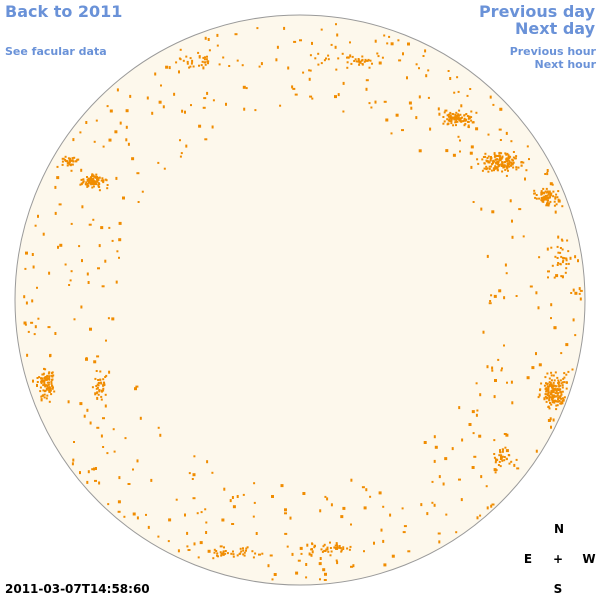  What do you see at coordinates (565, 64) in the screenshot?
I see `next-hour-link: Next hour` at bounding box center [565, 64].